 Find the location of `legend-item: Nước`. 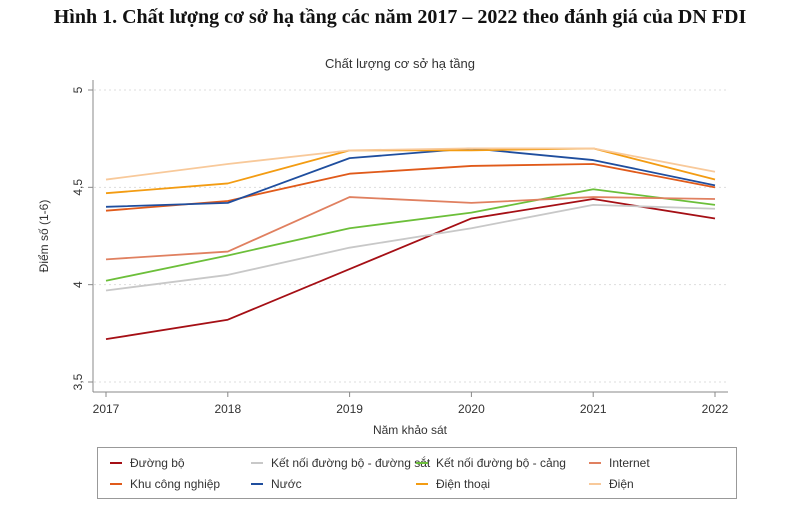

legend-item: Nước is located at coordinates (276, 484).